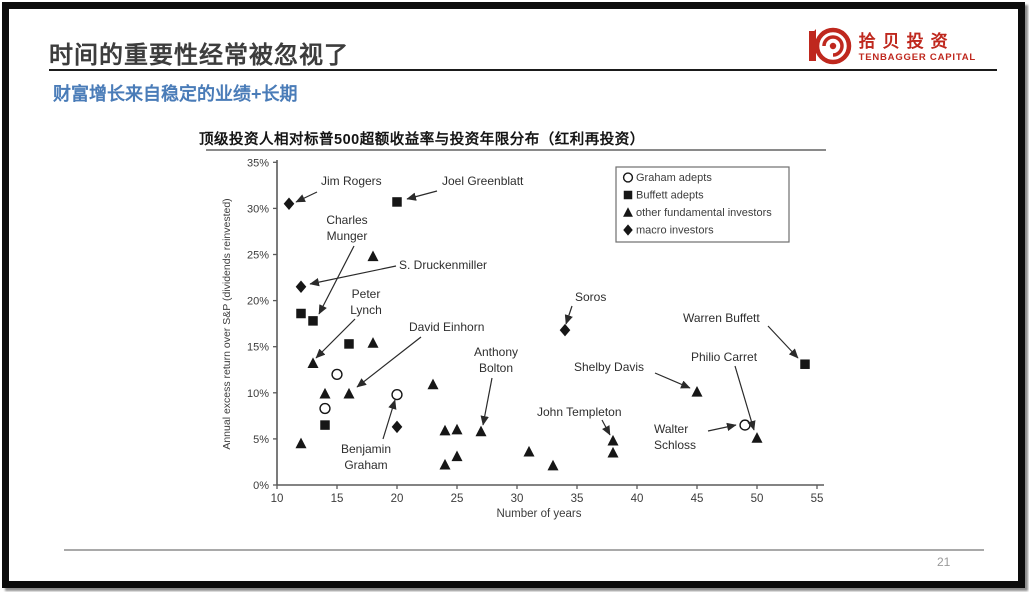 The width and height of the screenshot is (1029, 592). What do you see at coordinates (496, 352) in the screenshot?
I see `annotation-label: Anthony` at bounding box center [496, 352].